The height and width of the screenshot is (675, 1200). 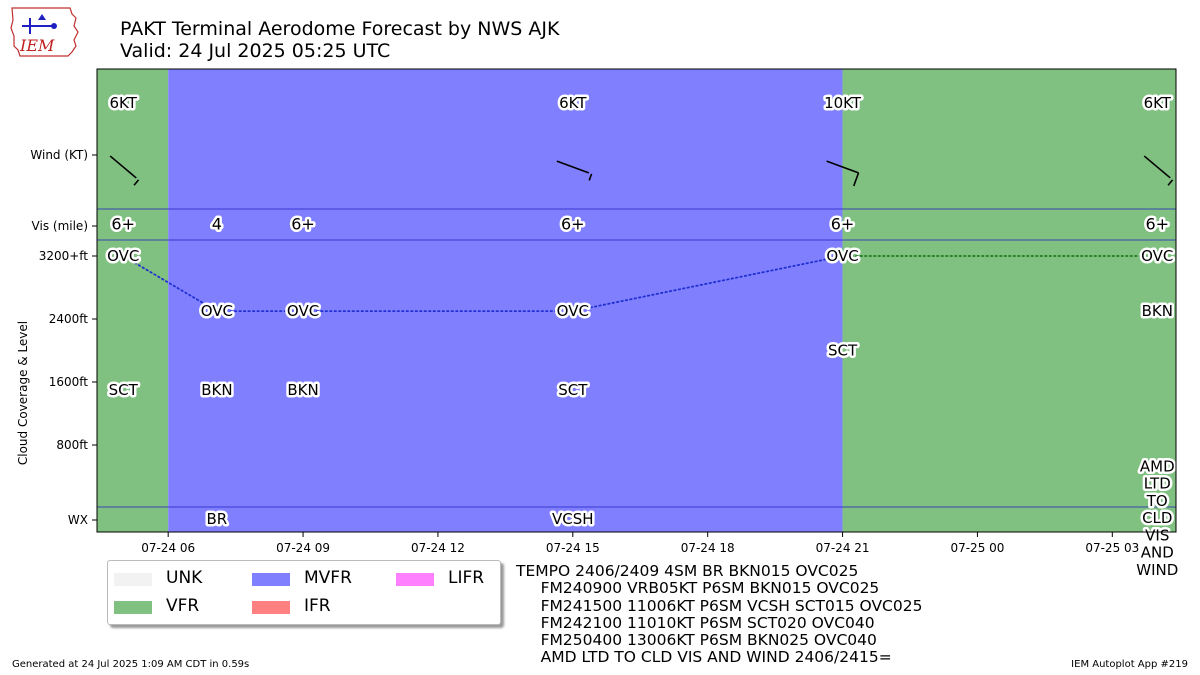 I want to click on y-axis-title: Cloud Coverage & Level, so click(x=23, y=393).